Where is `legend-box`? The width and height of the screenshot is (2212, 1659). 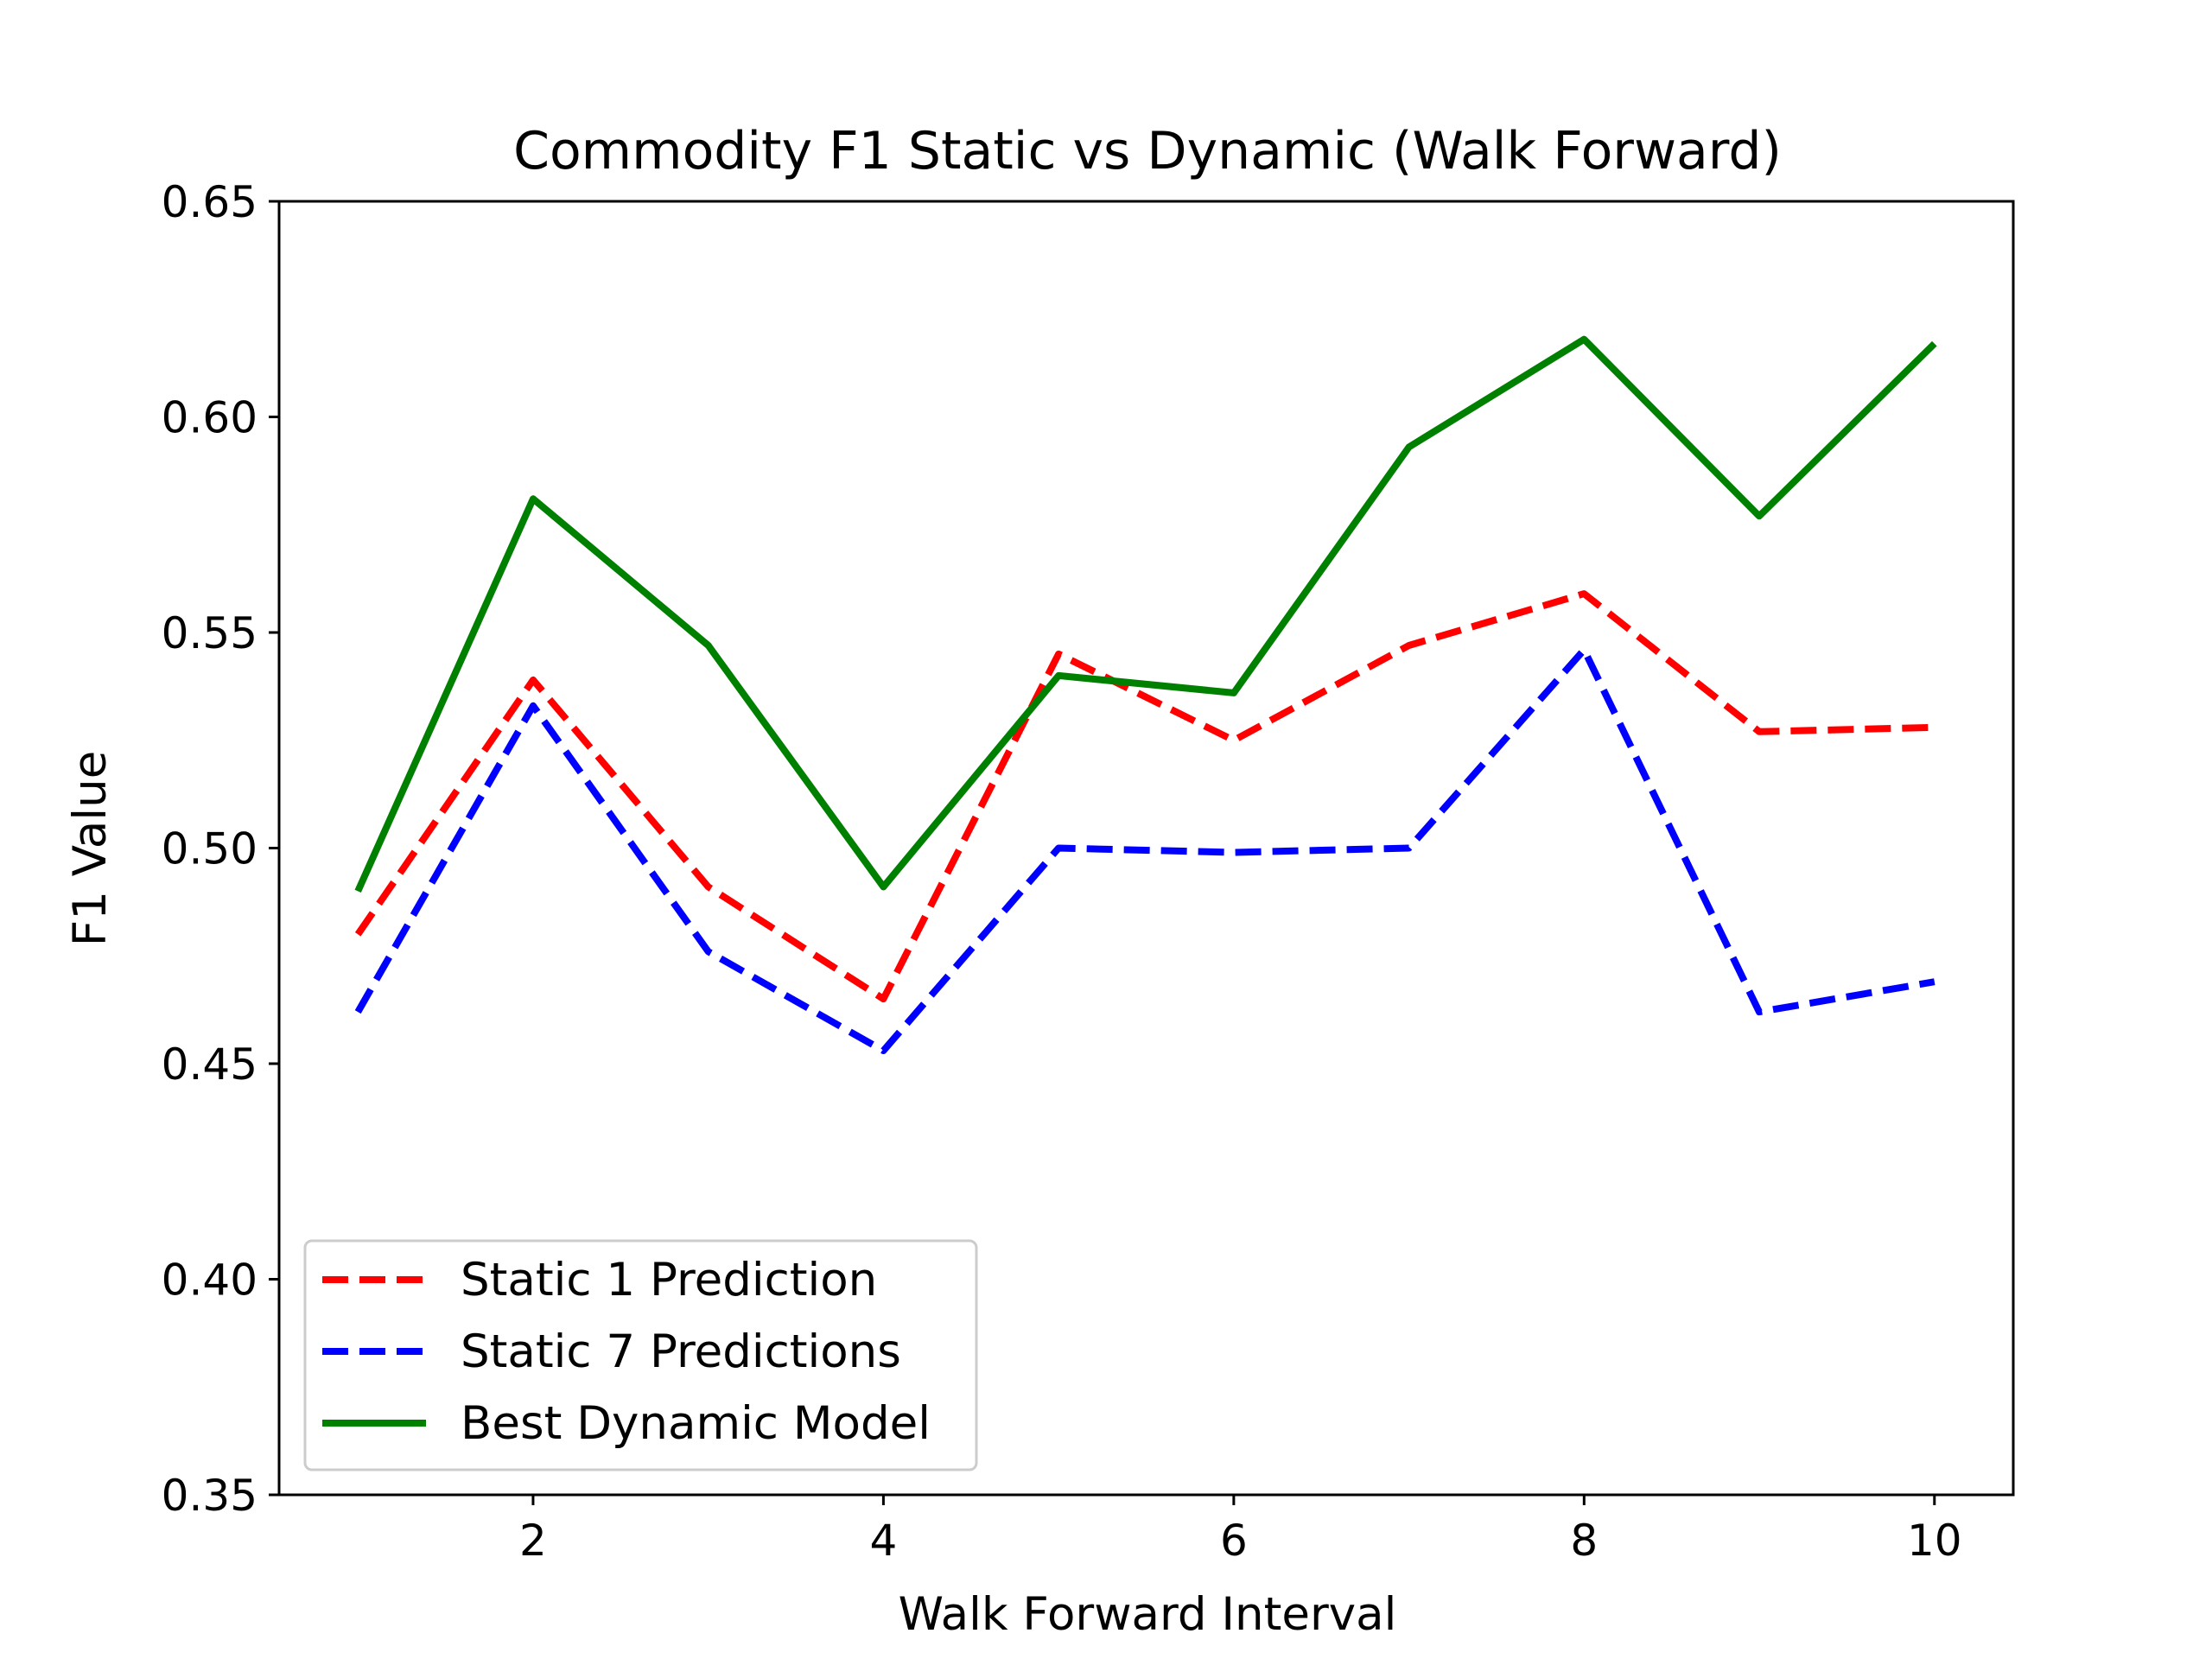 legend-box is located at coordinates (640, 1355).